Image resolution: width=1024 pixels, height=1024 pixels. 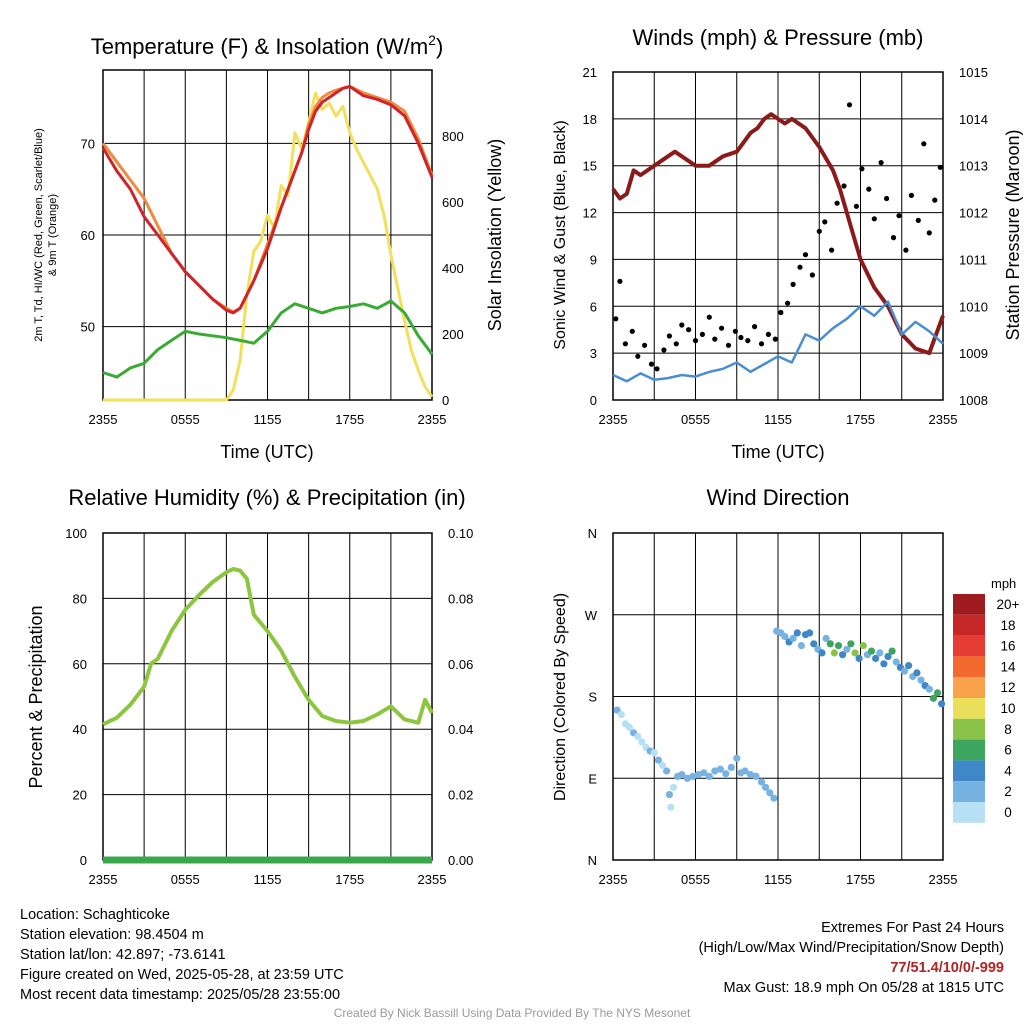 What do you see at coordinates (460, 795) in the screenshot?
I see `y2-tick-label: 0.02` at bounding box center [460, 795].